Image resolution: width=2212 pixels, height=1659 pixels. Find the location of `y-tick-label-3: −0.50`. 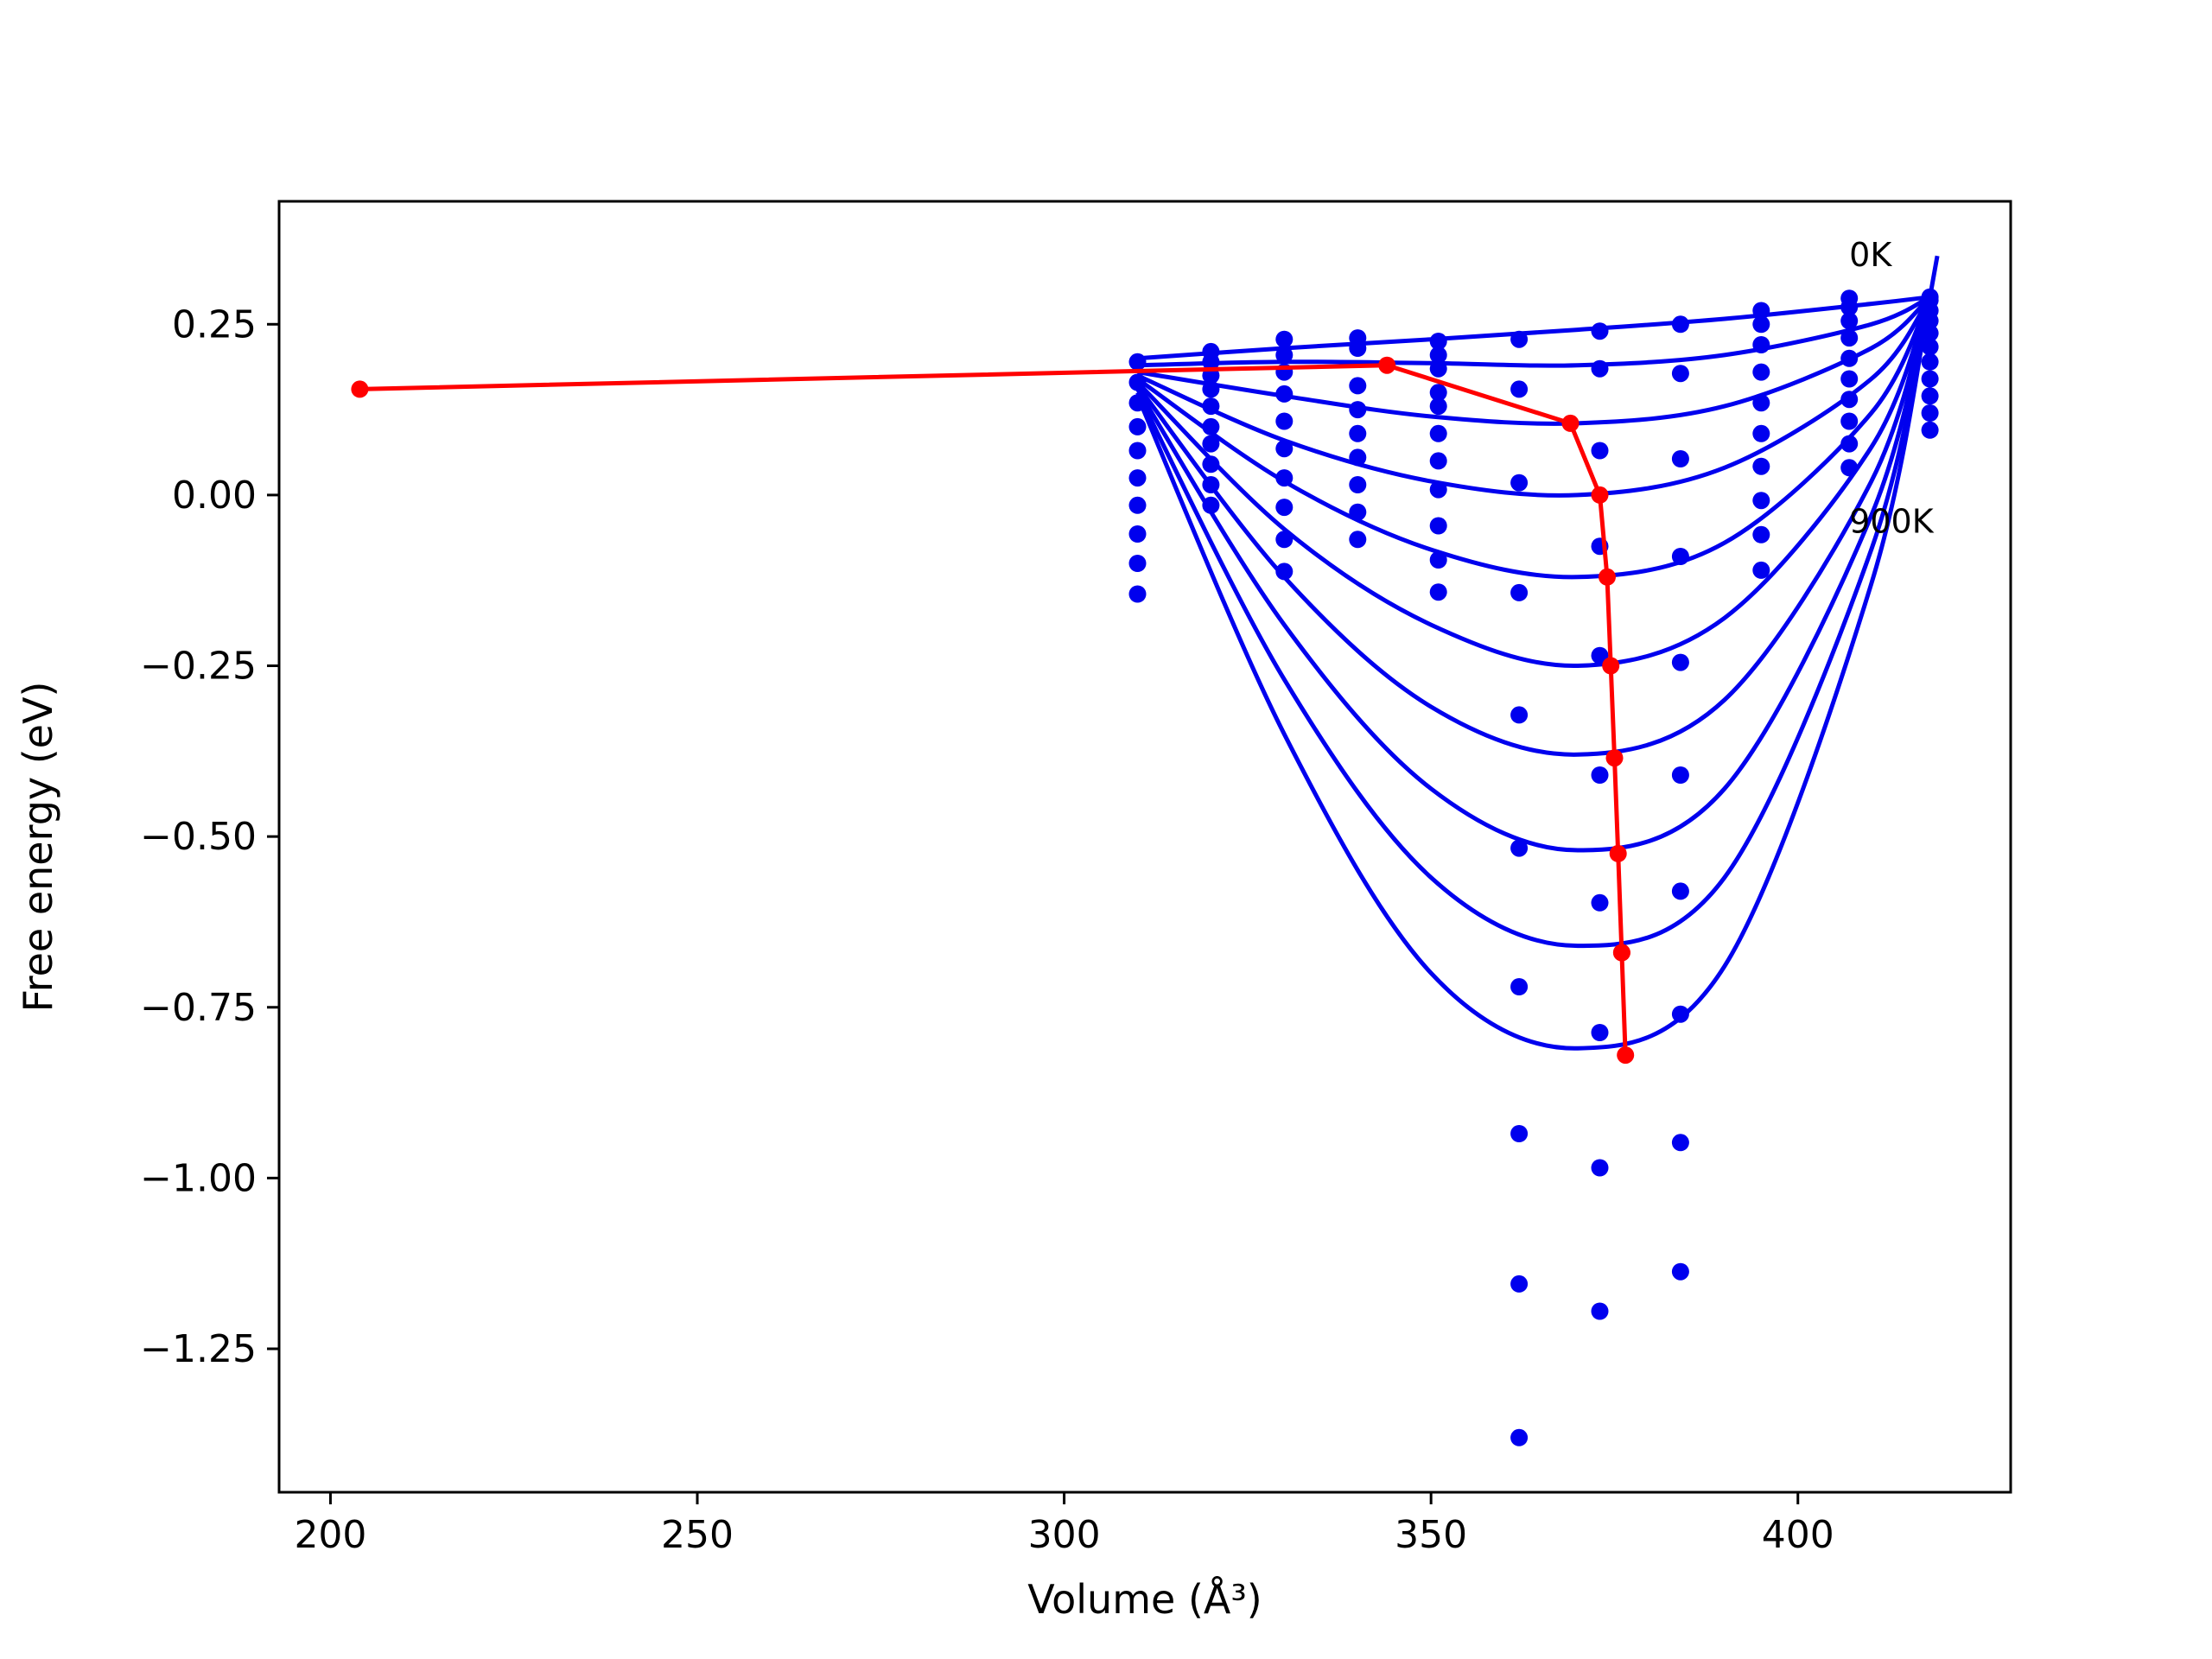

y-tick-label-3: −0.50 is located at coordinates (198, 837).